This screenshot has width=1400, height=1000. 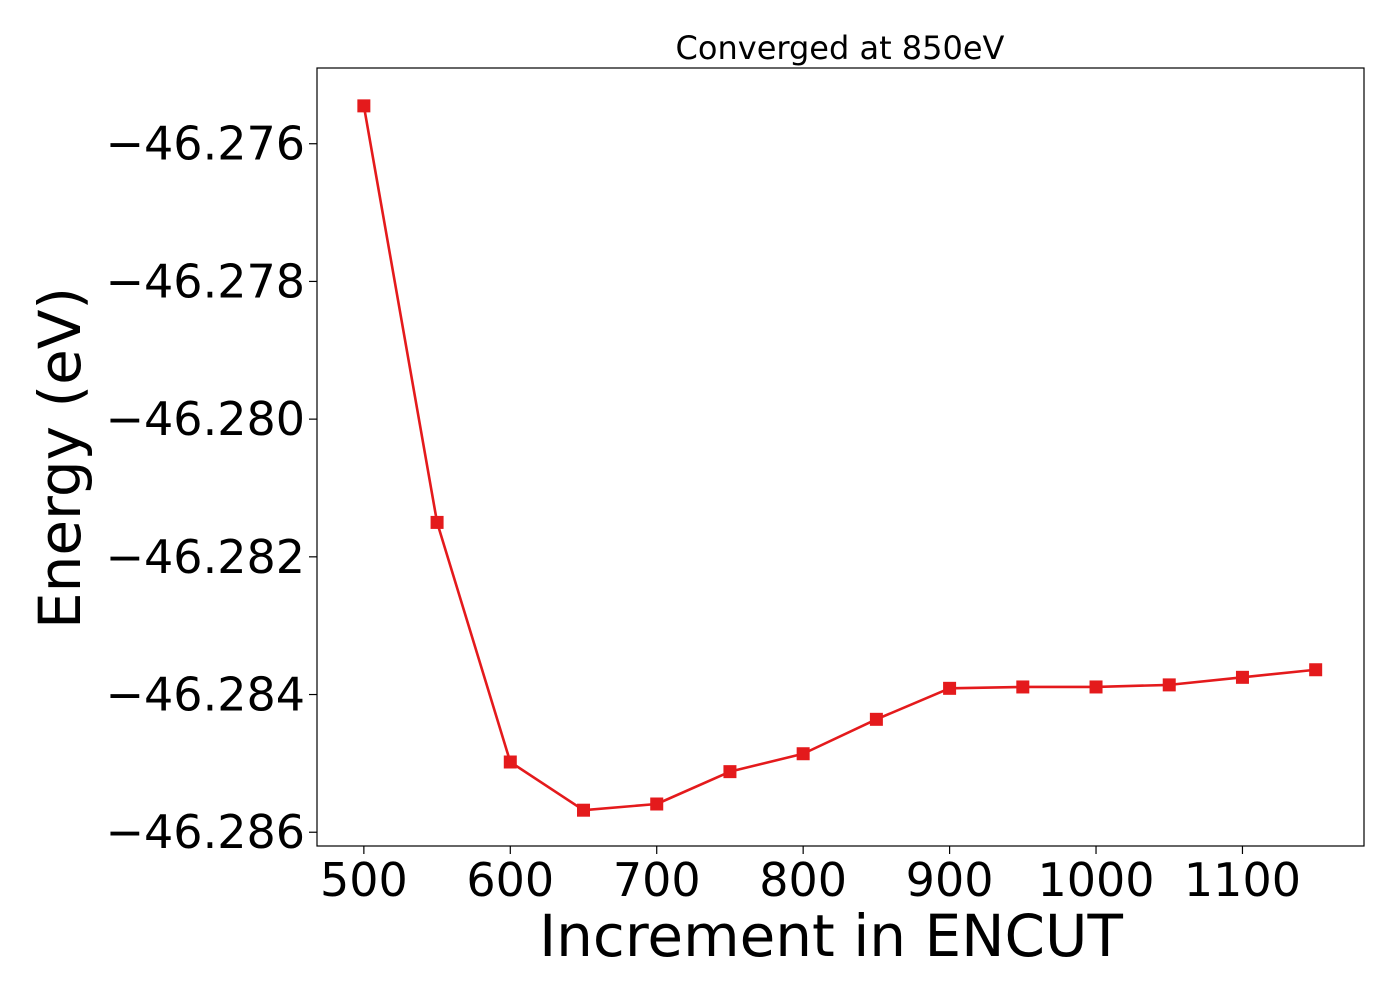 I want to click on x-tick-label-1100: 1100, so click(x=1242, y=880).